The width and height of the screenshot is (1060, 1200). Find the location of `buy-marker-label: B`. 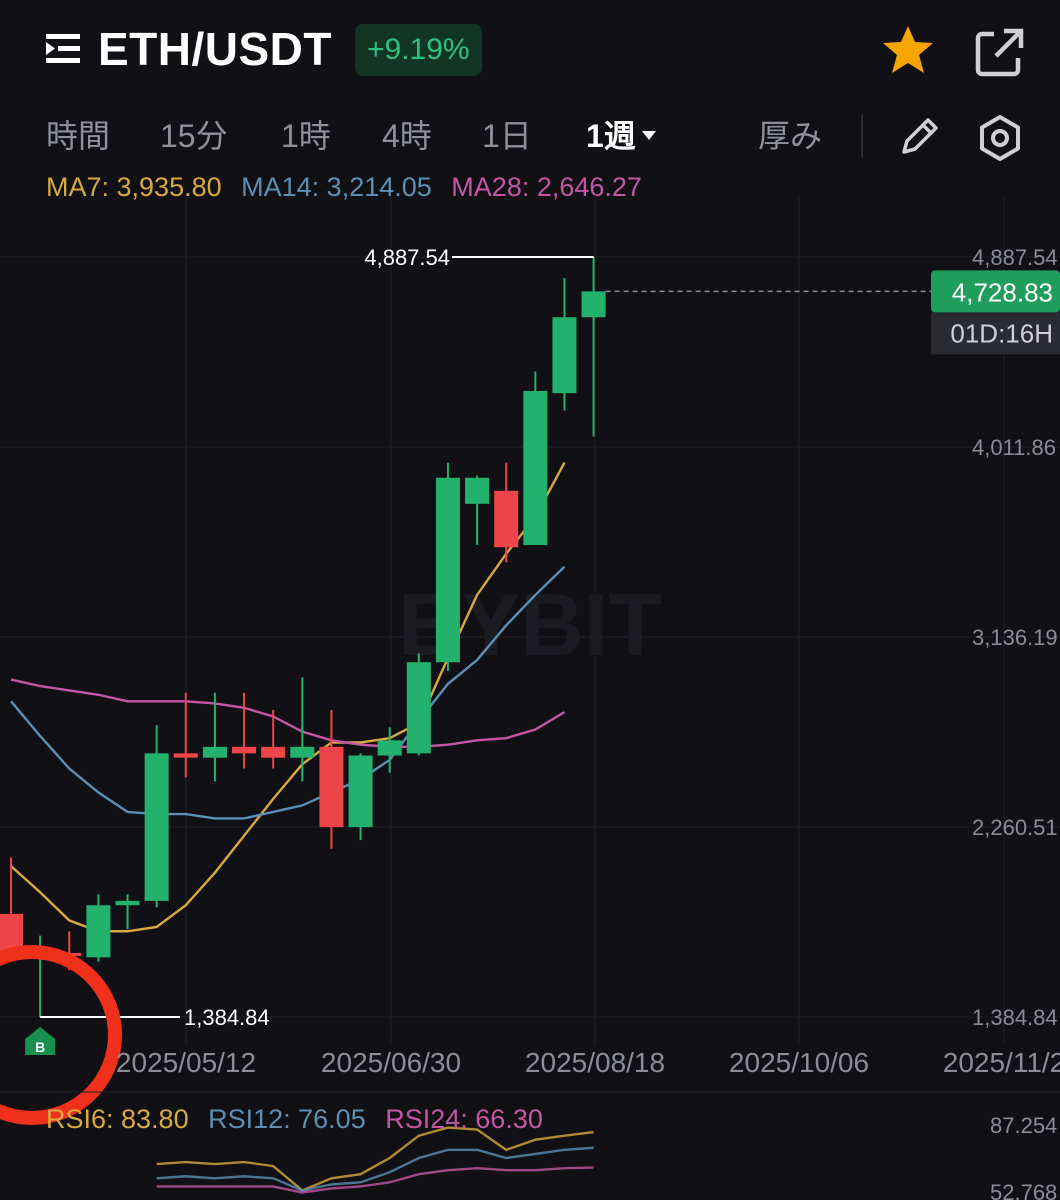

buy-marker-label: B is located at coordinates (40, 1047).